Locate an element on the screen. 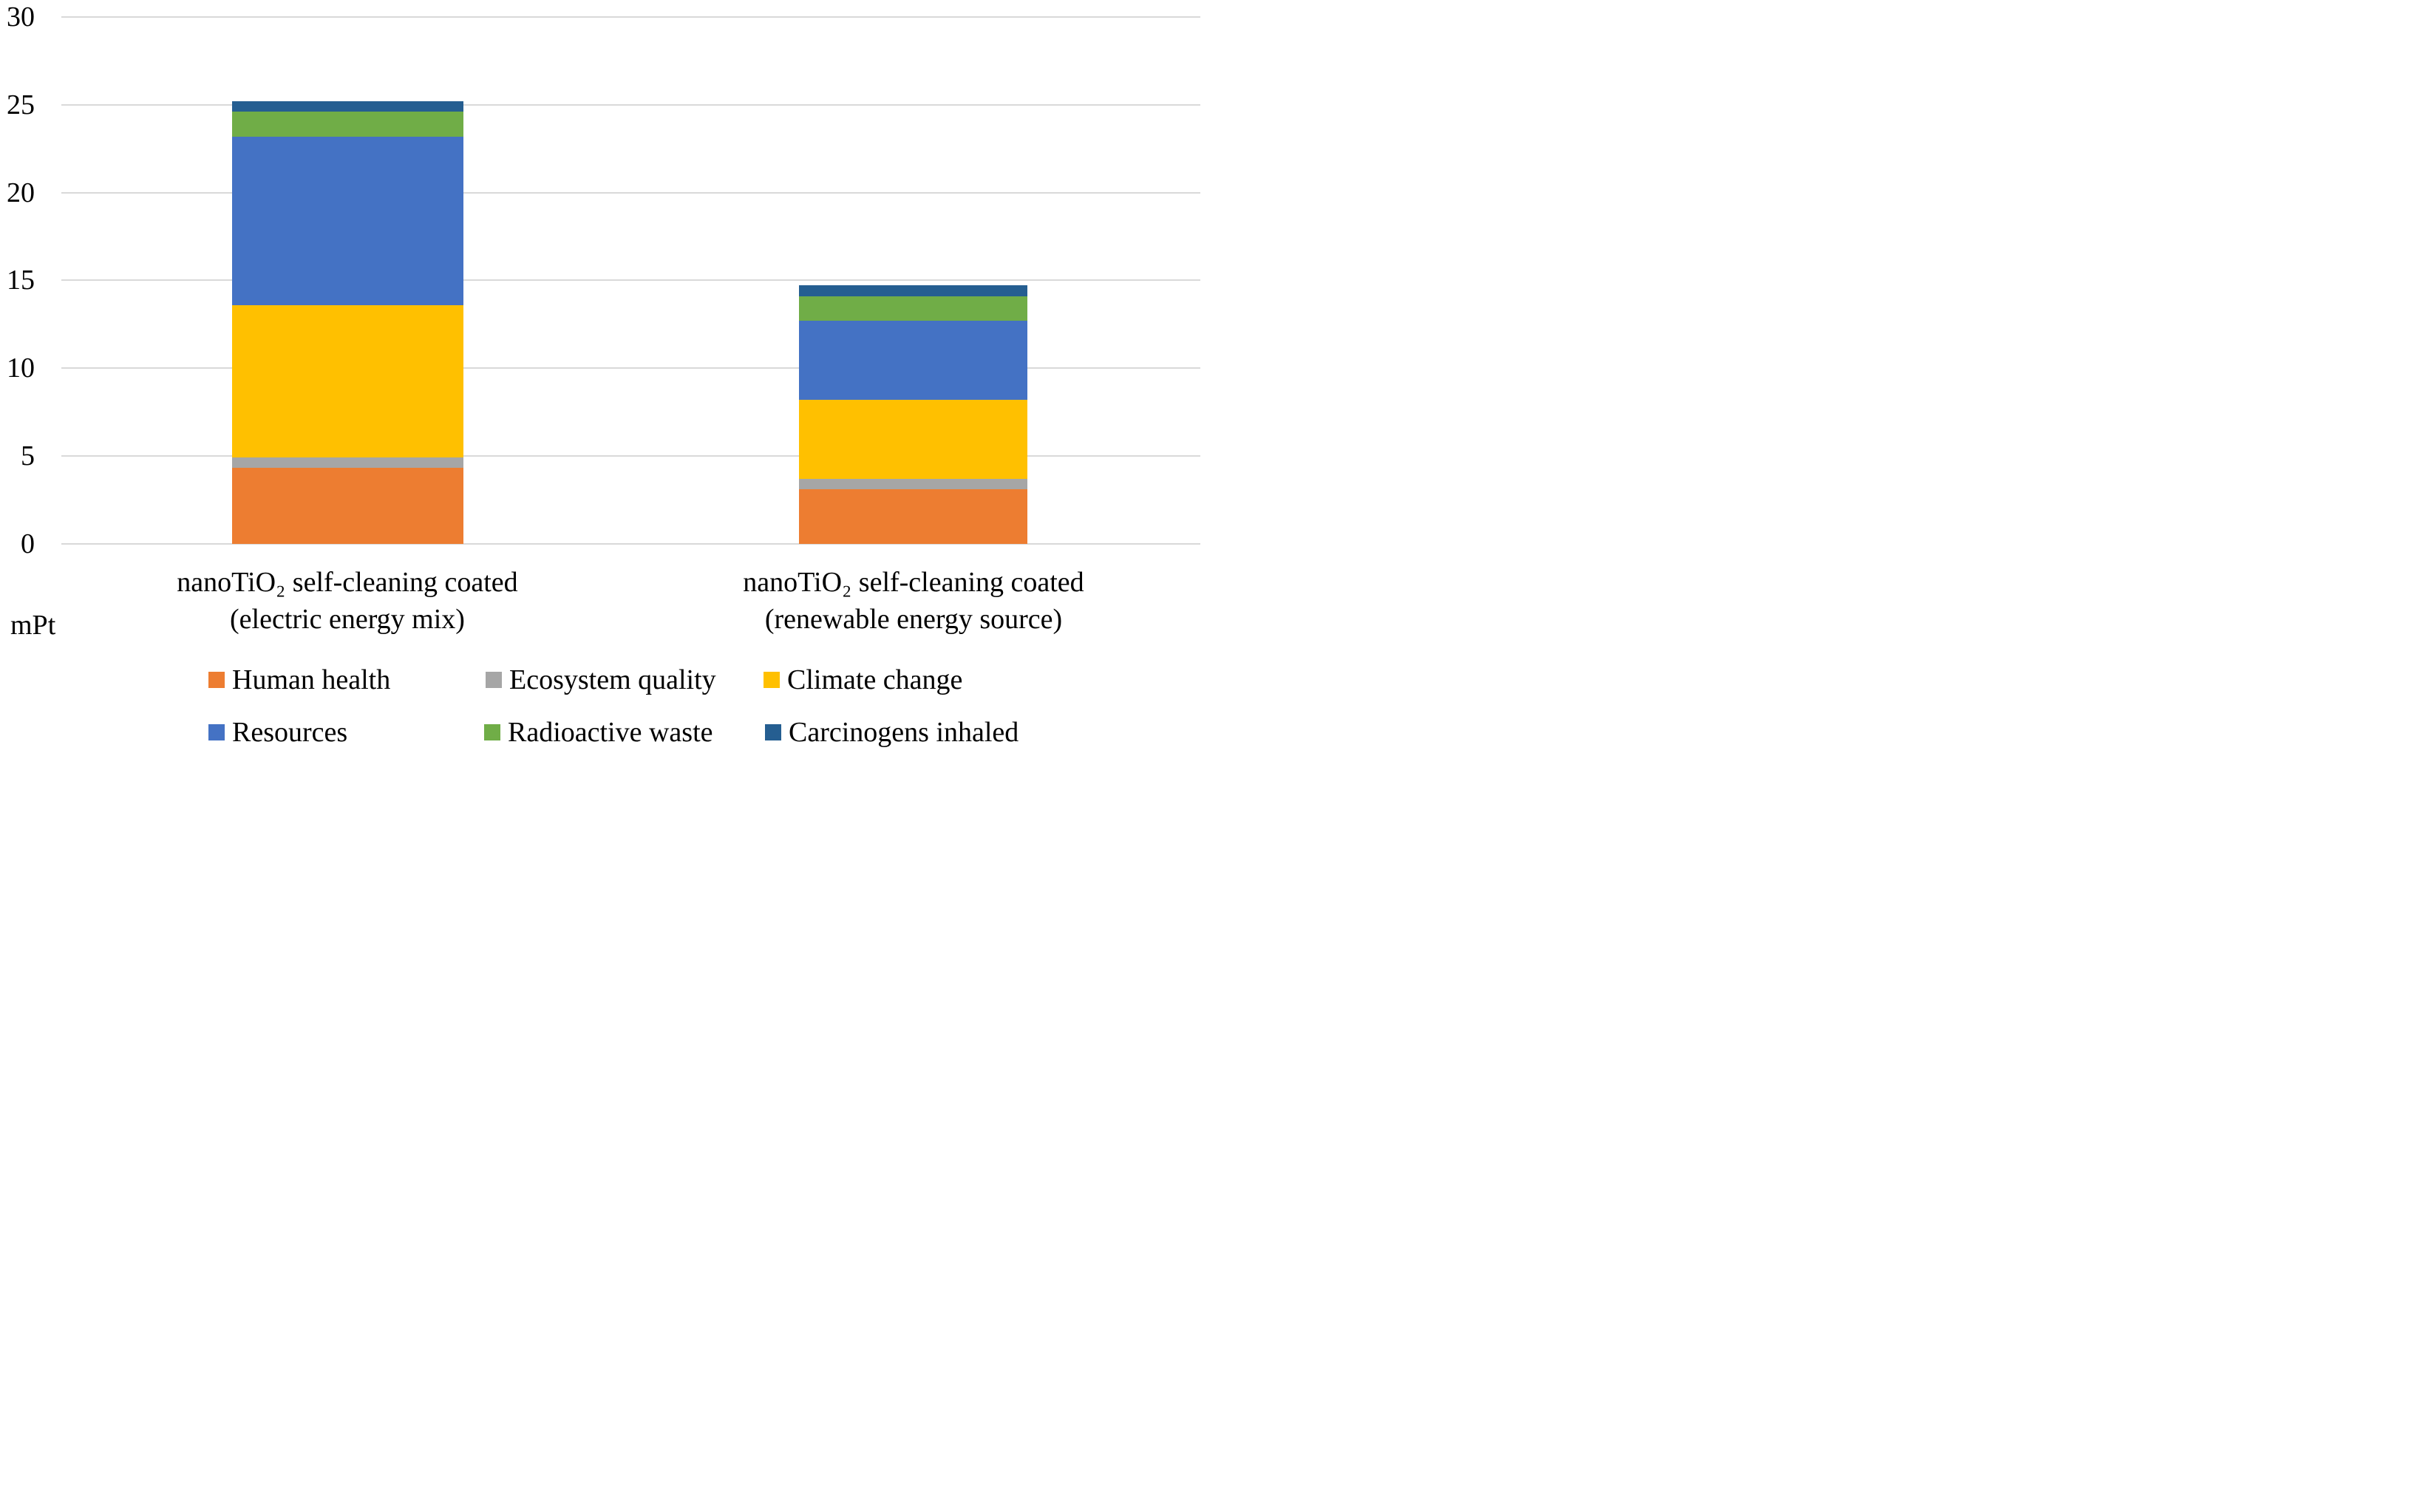 This screenshot has width=2411, height=1512. legend-label: Radioactive waste is located at coordinates (610, 732).